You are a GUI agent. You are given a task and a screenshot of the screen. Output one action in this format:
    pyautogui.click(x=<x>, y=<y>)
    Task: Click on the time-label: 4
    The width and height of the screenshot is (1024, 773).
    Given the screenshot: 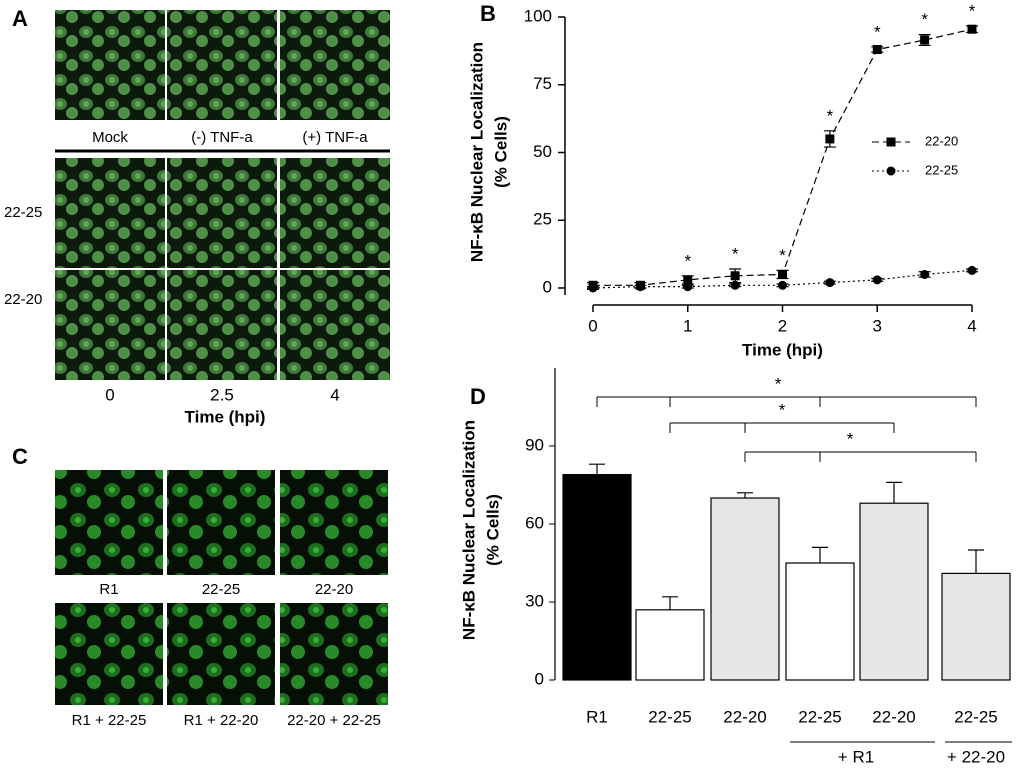 What is the action you would take?
    pyautogui.click(x=334, y=394)
    